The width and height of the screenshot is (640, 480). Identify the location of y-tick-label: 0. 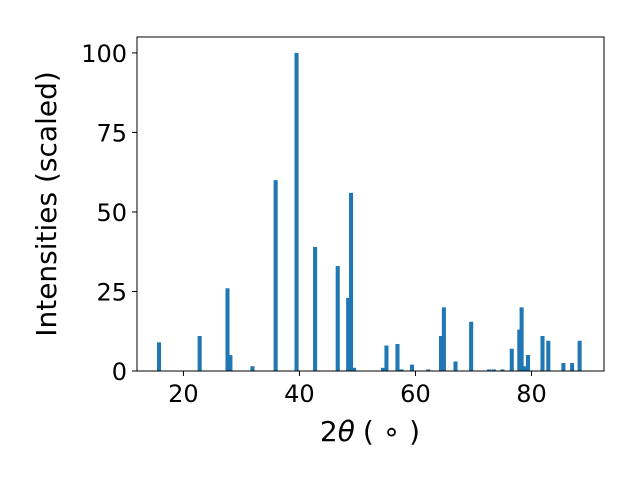
(119, 372).